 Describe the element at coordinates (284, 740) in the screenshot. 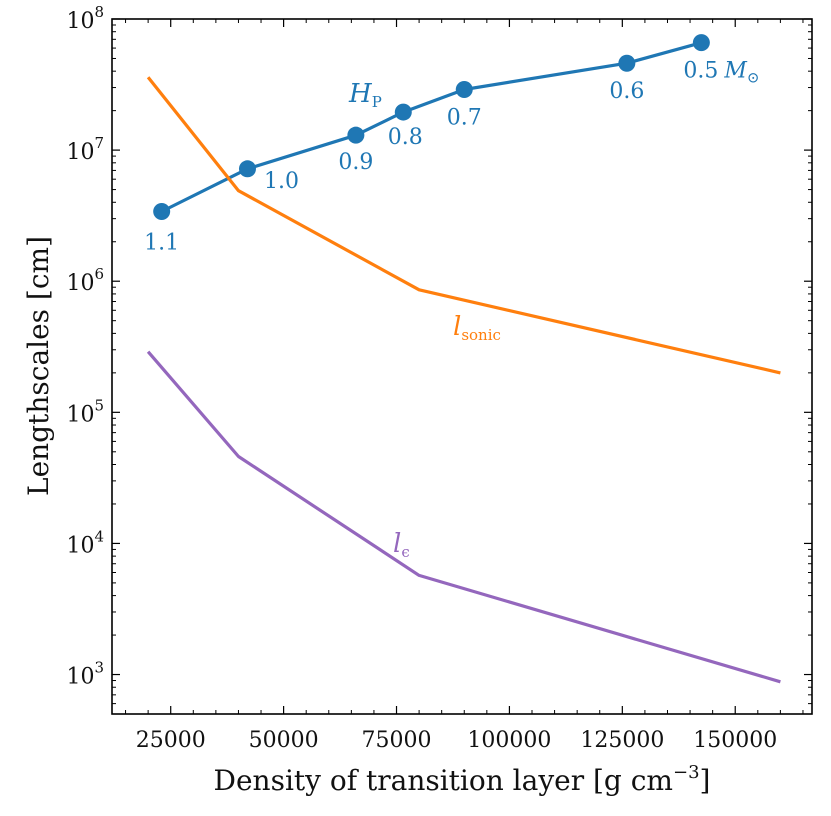

I see `x-tick-label: 50000` at that location.